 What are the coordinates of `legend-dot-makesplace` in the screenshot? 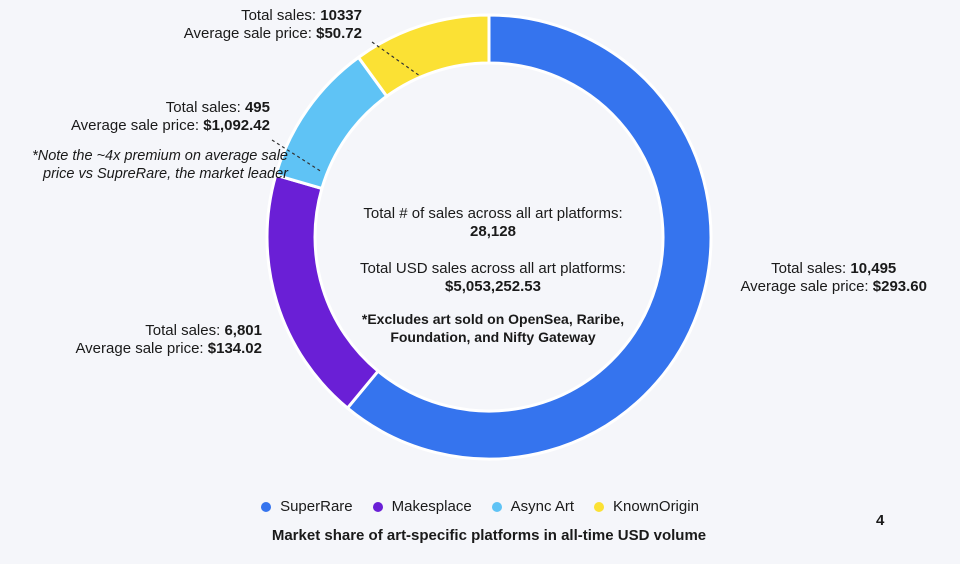 It's located at (377, 506).